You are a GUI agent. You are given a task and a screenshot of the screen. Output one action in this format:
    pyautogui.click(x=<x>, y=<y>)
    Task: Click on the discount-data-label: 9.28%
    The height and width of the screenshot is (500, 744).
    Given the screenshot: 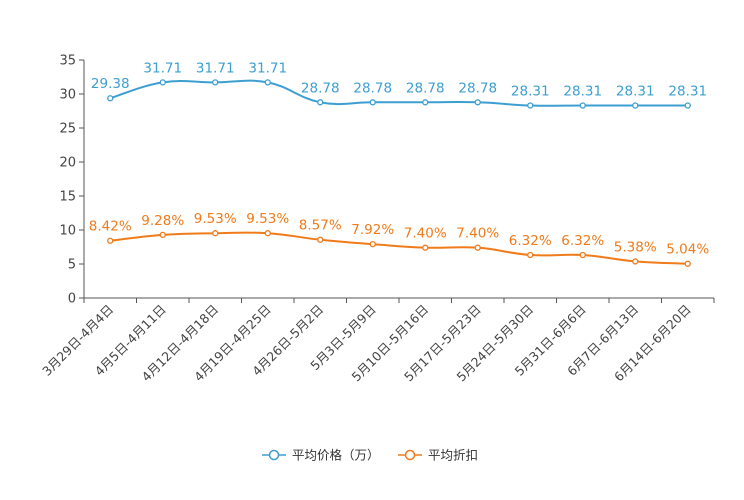 What is the action you would take?
    pyautogui.click(x=162, y=221)
    